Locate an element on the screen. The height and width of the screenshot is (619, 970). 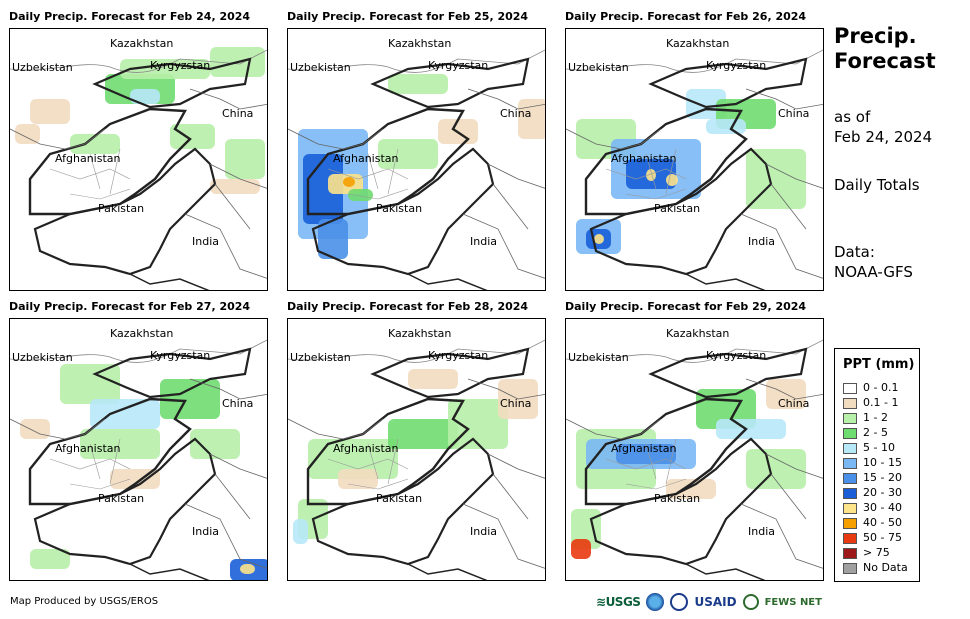
legend-item: 50 - 75 is located at coordinates (872, 537).